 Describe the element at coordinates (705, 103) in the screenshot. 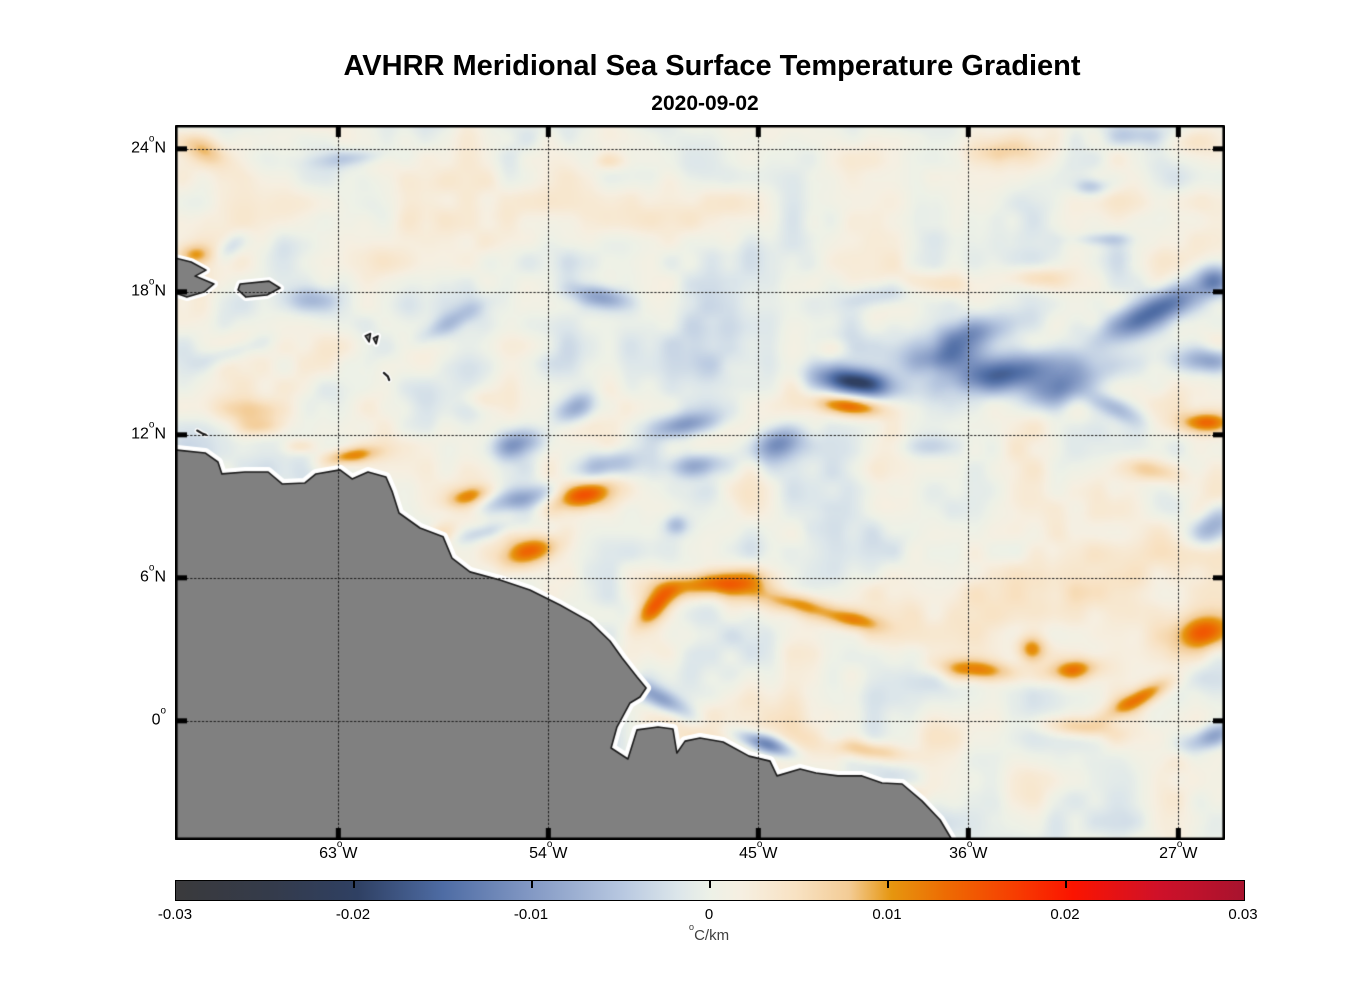

I see `chart-subtitle: 2020-09-02` at that location.